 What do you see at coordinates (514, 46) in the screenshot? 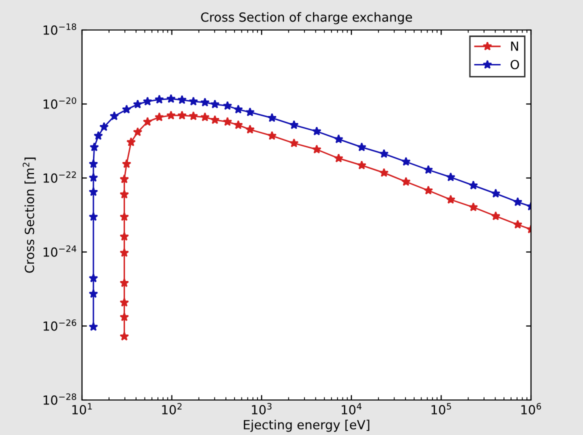
I see `legend-label: N` at bounding box center [514, 46].